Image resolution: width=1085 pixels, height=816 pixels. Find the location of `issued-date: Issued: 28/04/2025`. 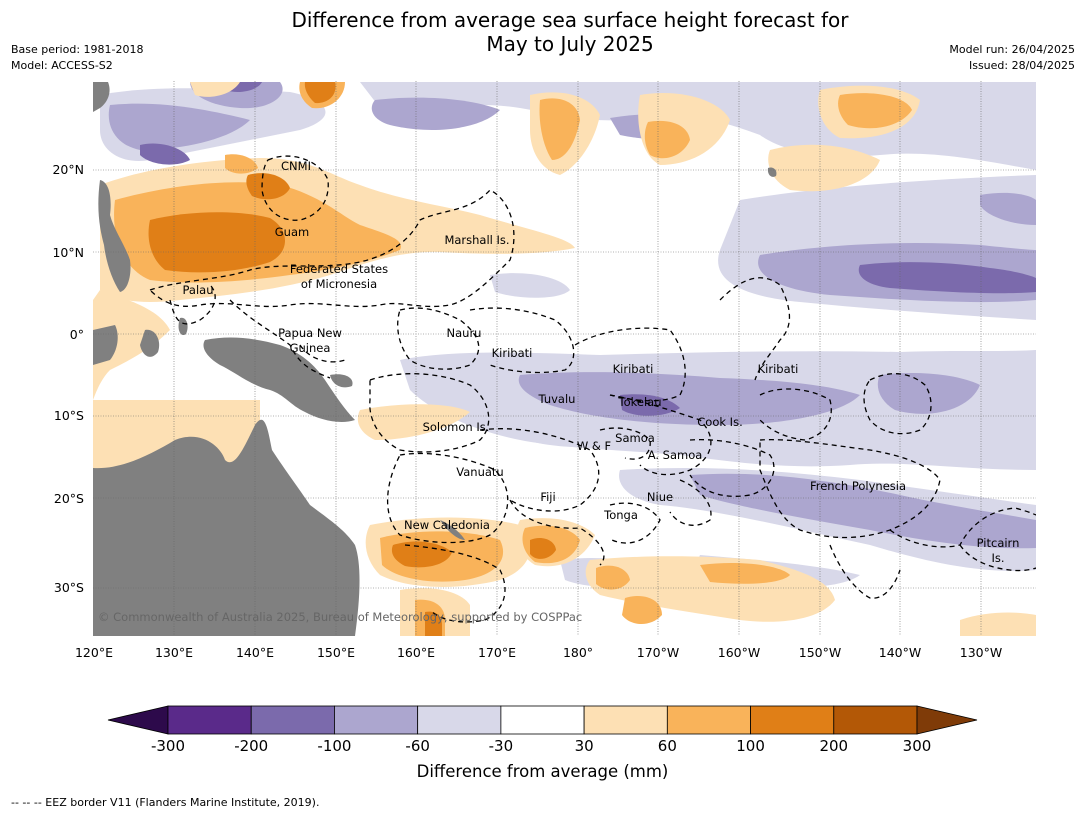

issued-date: Issued: 28/04/2025 is located at coordinates (1021, 65).